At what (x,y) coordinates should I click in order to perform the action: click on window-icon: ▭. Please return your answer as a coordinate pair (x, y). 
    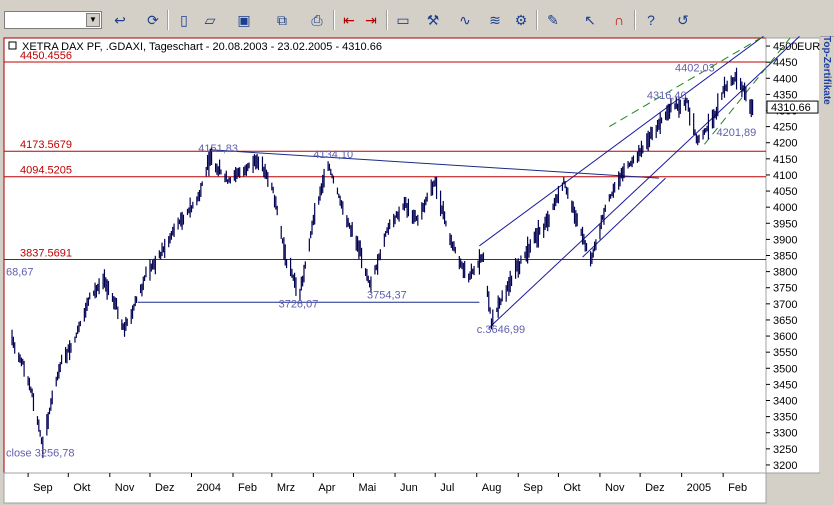
    Looking at the image, I should click on (403, 20).